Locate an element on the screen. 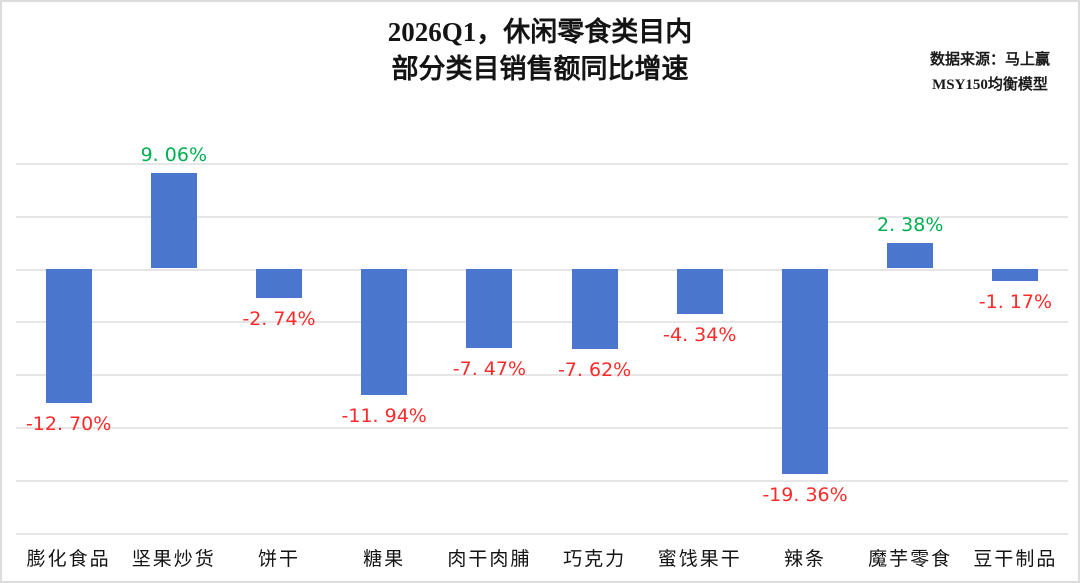  x-tick-label-9: 魔芋零食 is located at coordinates (910, 559).